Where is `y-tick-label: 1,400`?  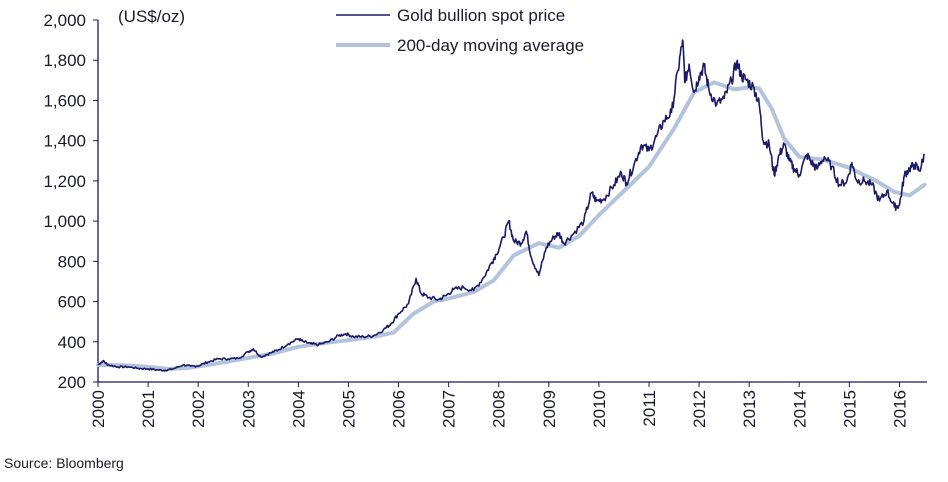 y-tick-label: 1,400 is located at coordinates (64, 141).